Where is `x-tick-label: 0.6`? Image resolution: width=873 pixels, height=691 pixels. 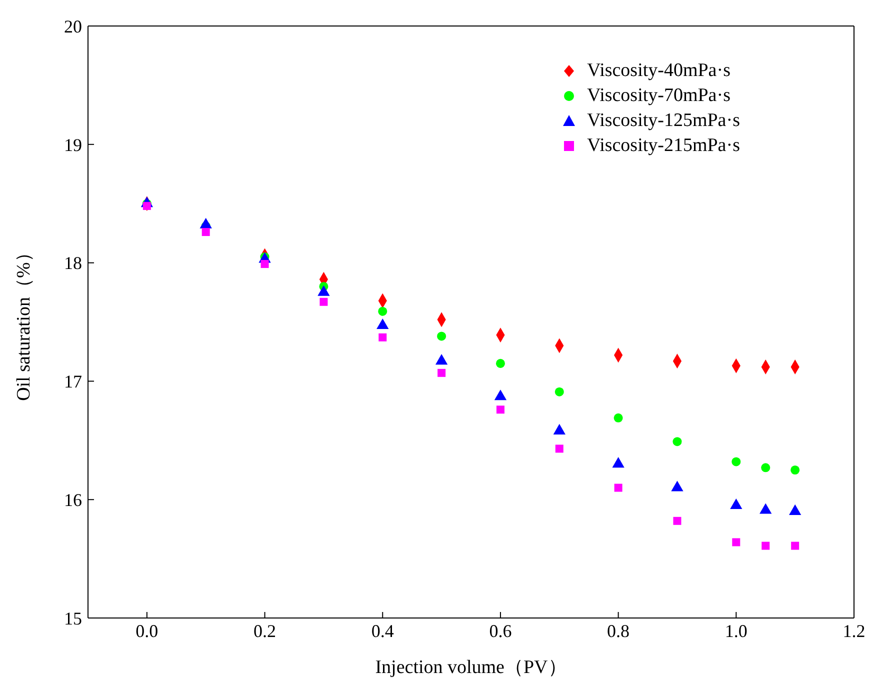
x-tick-label: 0.6 is located at coordinates (500, 630).